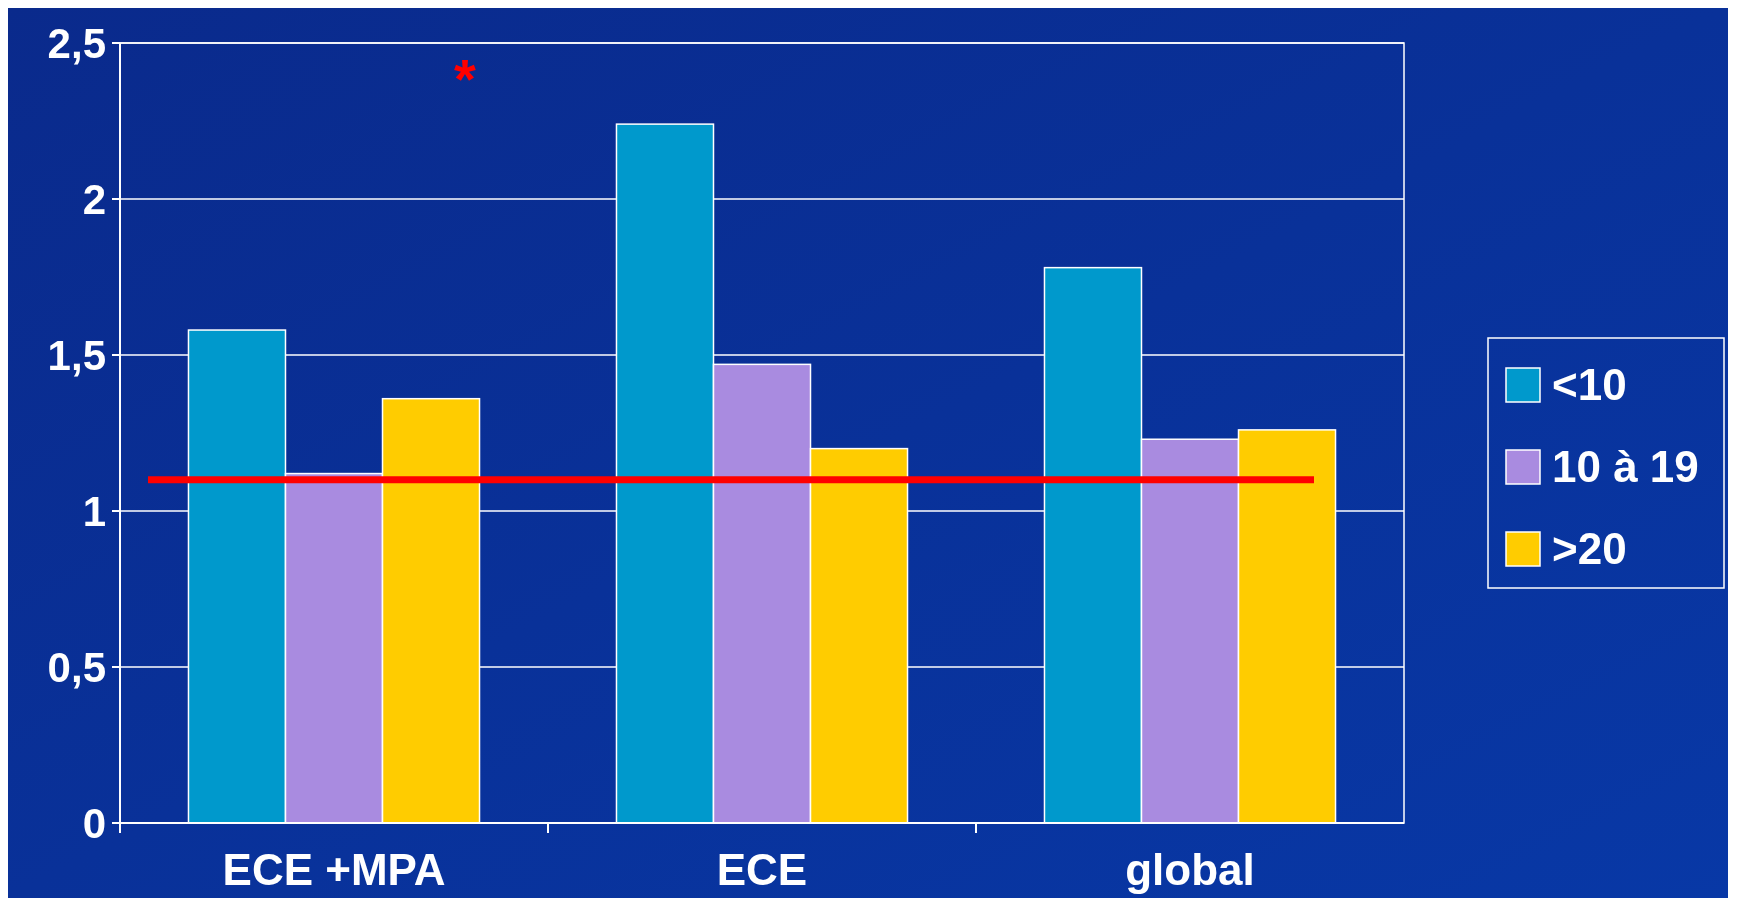  I want to click on x-tick-label: ECE +MPA, so click(334, 869).